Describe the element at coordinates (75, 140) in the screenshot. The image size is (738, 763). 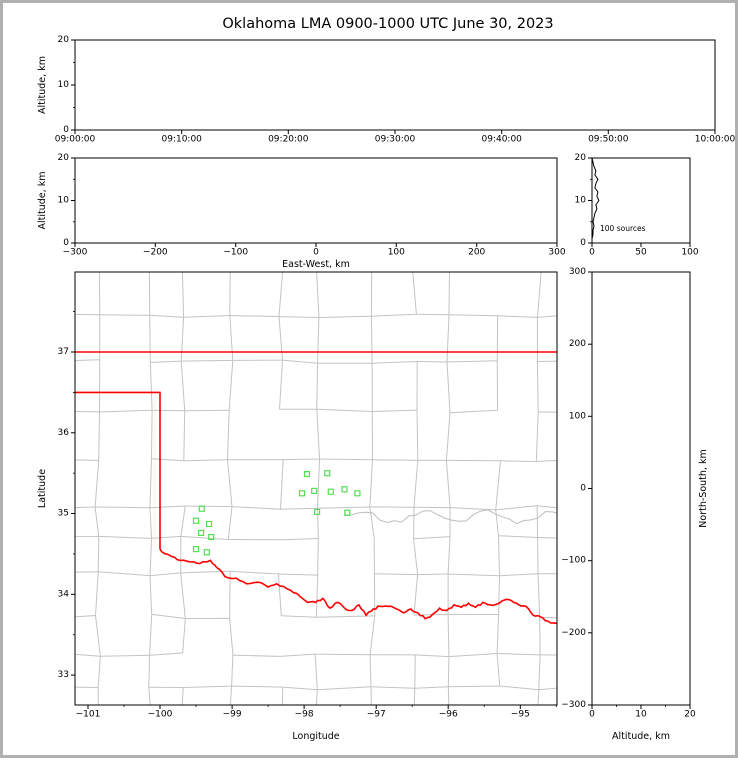
I see `x-tick-label: 09:00:00` at that location.